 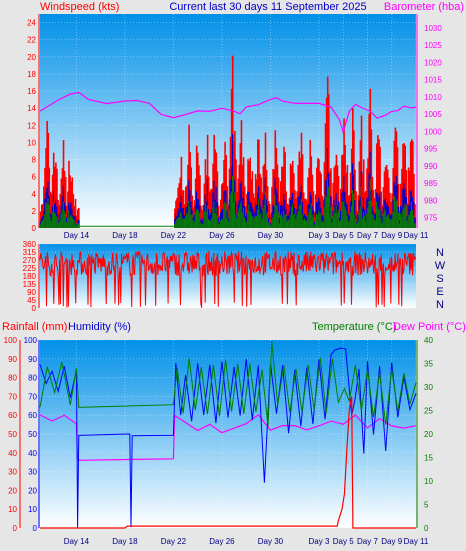 I want to click on barometer-tick-label: 985, so click(x=431, y=183).